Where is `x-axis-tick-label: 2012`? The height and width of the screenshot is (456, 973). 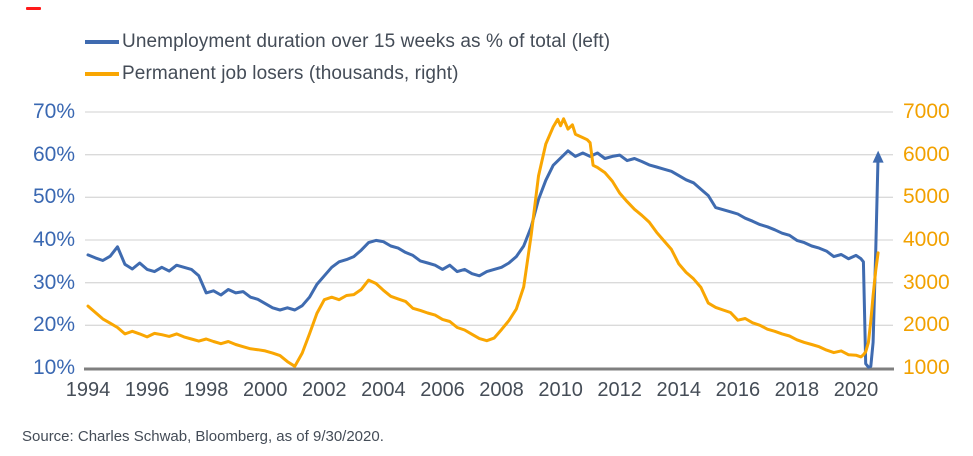
x-axis-tick-label: 2012 is located at coordinates (619, 390).